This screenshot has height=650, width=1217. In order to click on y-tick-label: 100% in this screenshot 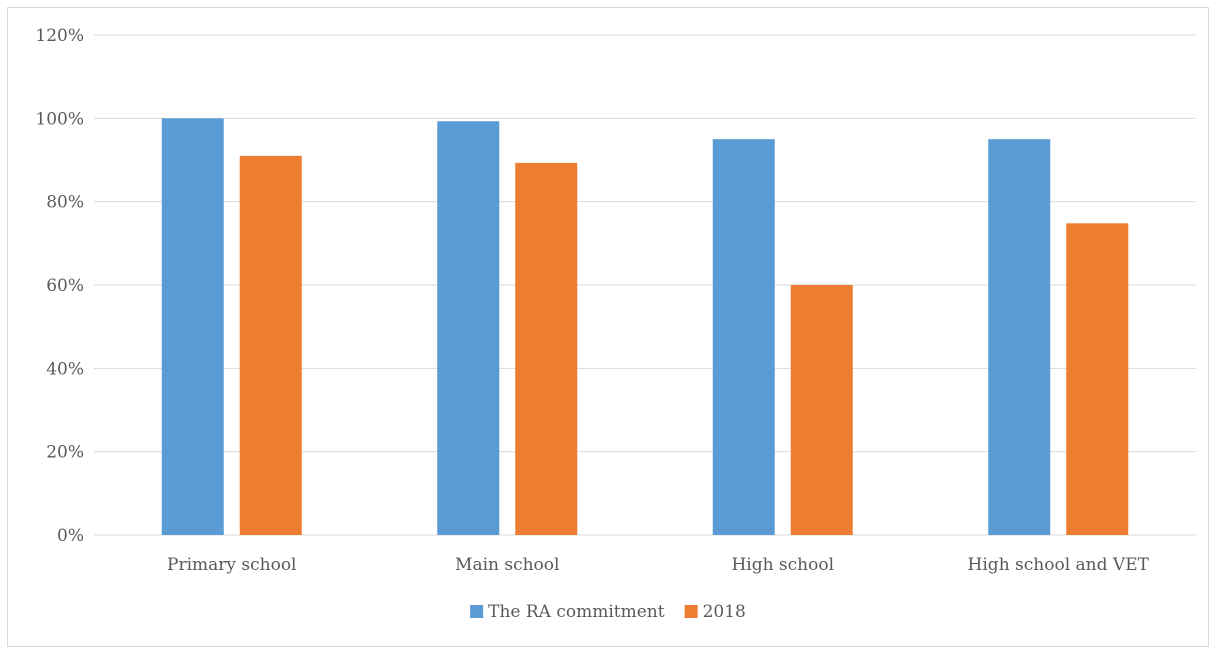, I will do `click(59, 119)`.